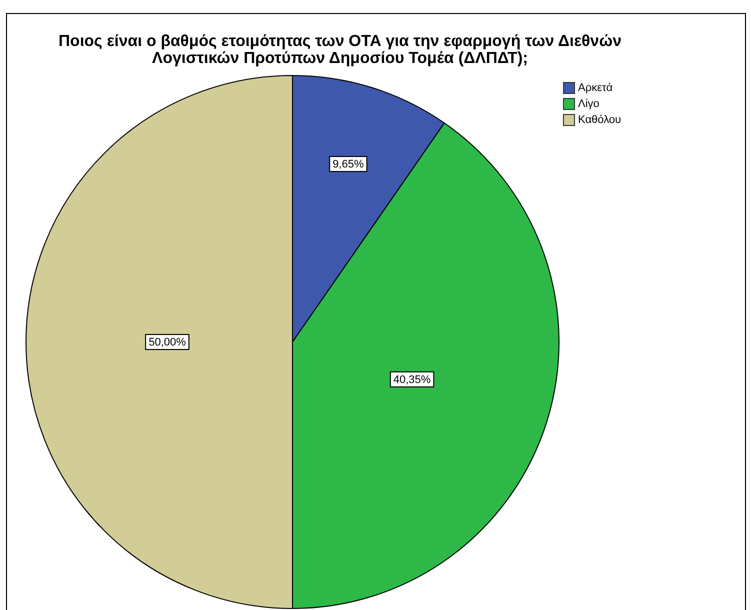 This screenshot has height=610, width=751. I want to click on legend-label: Αρκετά, so click(595, 88).